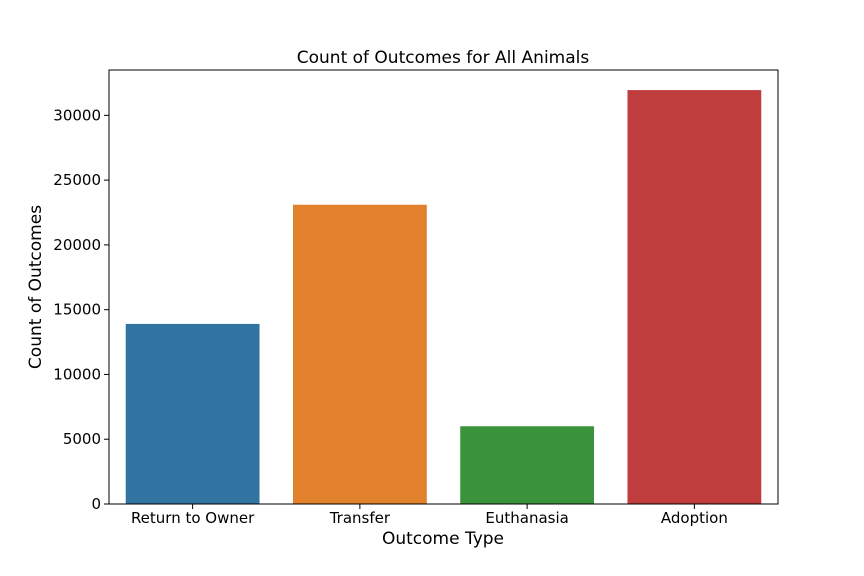 The image size is (864, 576). Describe the element at coordinates (96, 504) in the screenshot. I see `y-tick-label: 0` at that location.